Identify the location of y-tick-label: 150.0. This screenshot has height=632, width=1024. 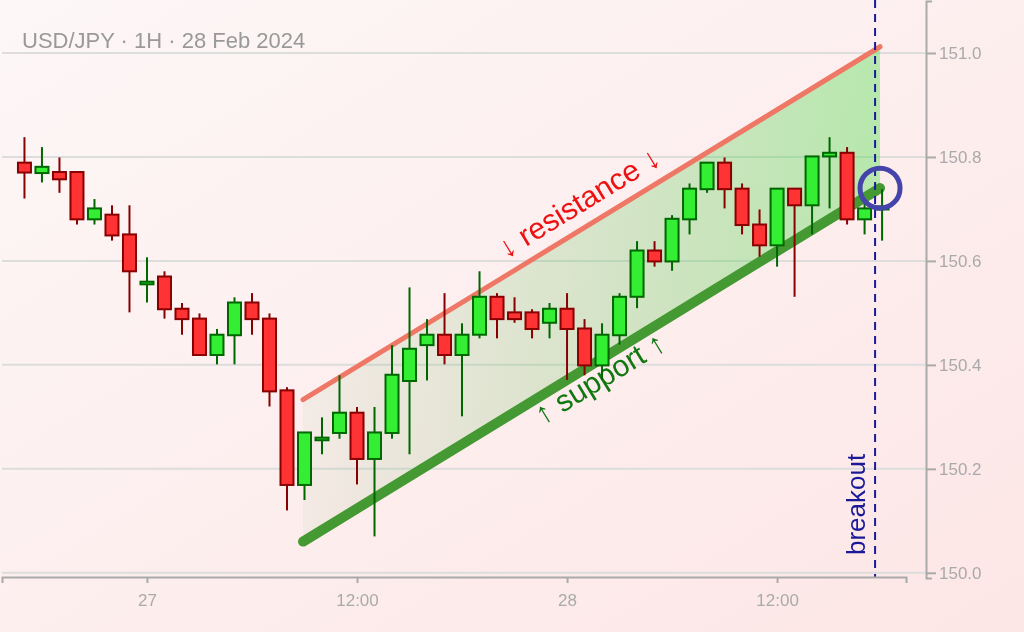
(960, 573).